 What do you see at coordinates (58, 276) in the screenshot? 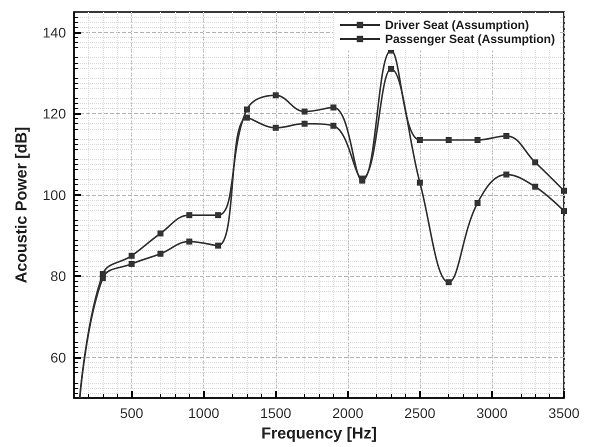
I see `y-tick-label: 80` at bounding box center [58, 276].